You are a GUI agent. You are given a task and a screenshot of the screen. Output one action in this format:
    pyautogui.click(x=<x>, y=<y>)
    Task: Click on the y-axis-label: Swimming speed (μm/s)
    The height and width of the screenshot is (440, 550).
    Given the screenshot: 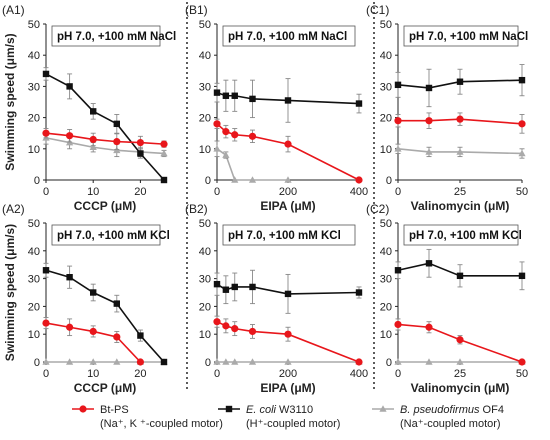 What is the action you would take?
    pyautogui.click(x=10, y=101)
    